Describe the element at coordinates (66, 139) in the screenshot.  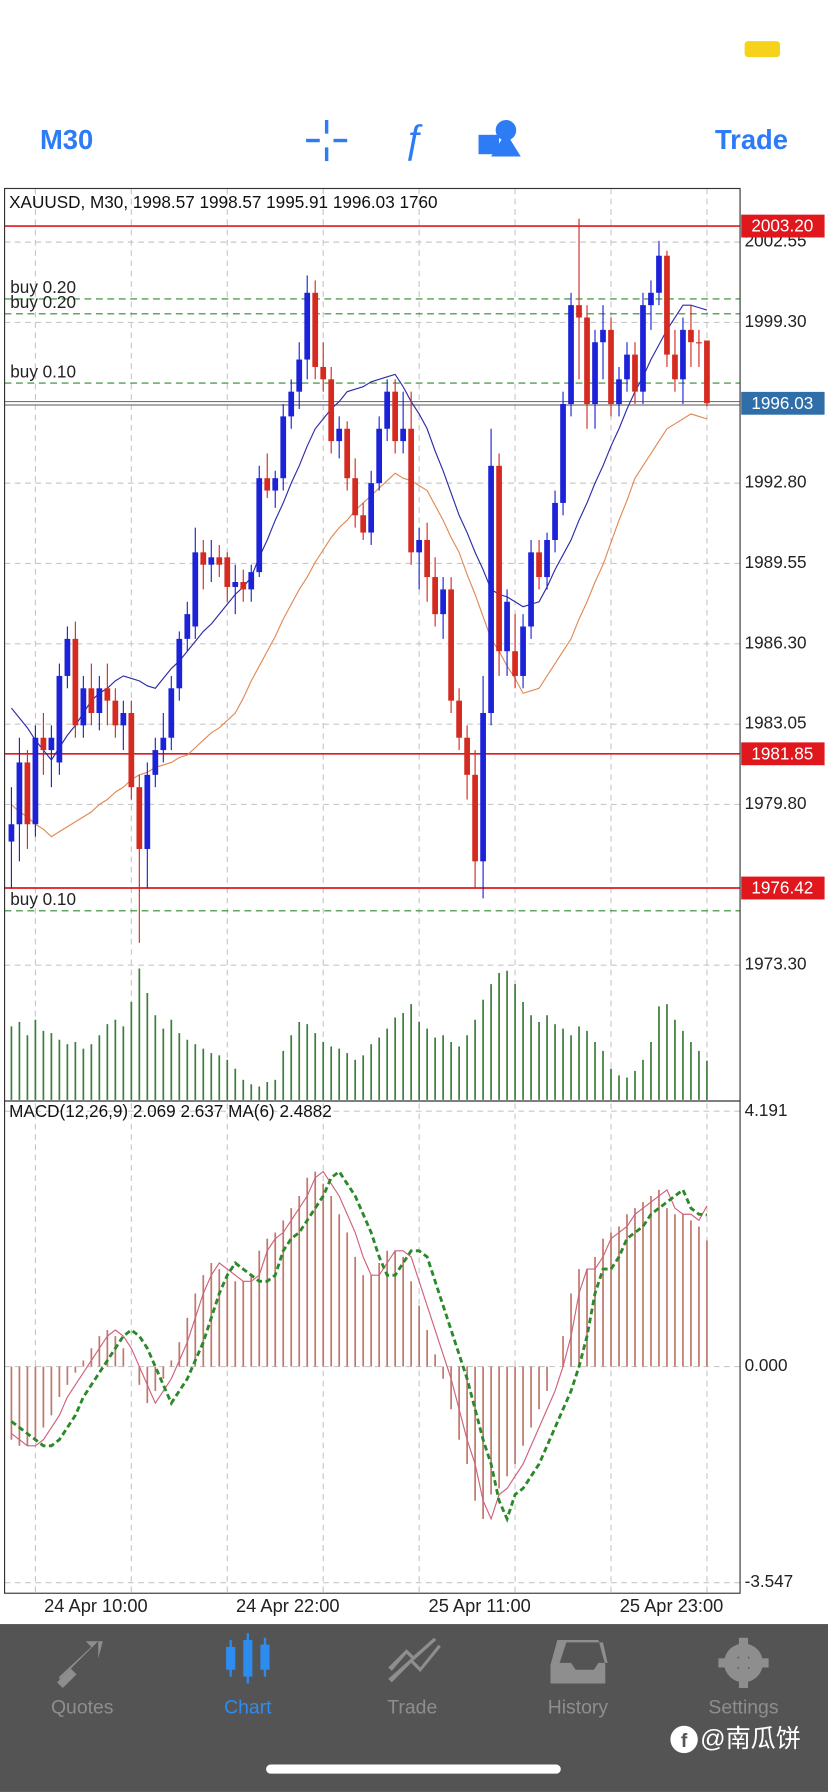
I see `timeframe-button: M30` at that location.